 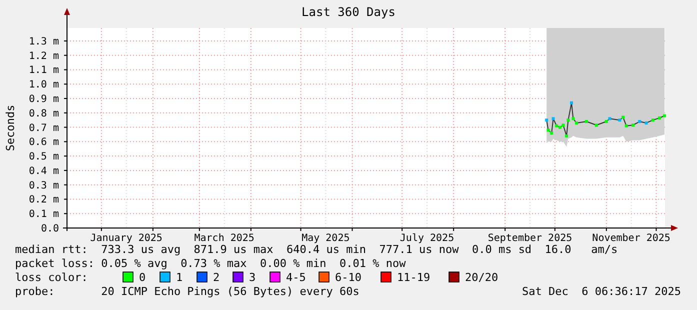 What do you see at coordinates (10, 128) in the screenshot?
I see `y-axis-title: Seconds` at bounding box center [10, 128].